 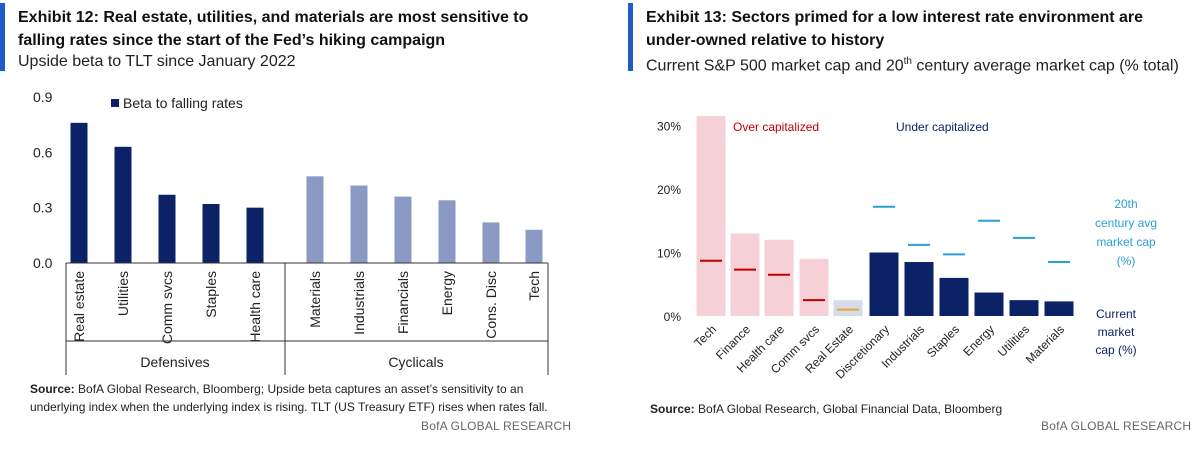 I want to click on legend-label: Beta to falling rates, so click(x=183, y=103).